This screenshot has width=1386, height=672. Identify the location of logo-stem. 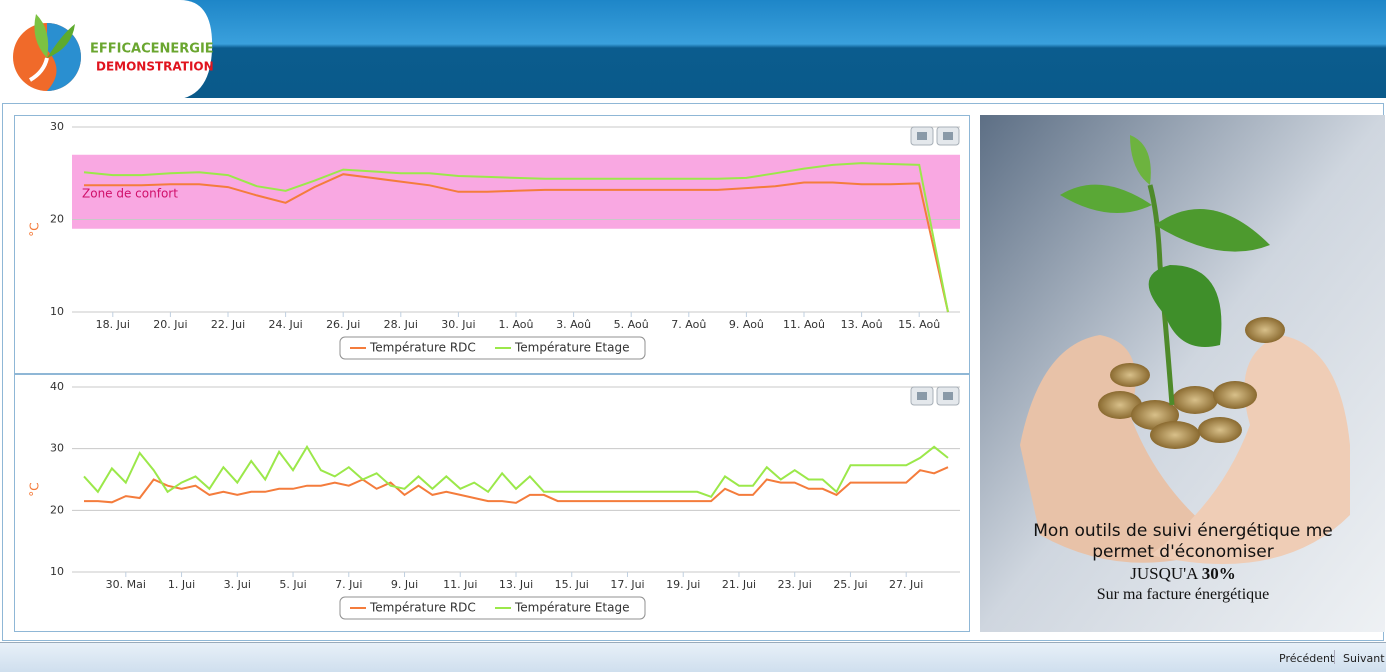
(38, 69).